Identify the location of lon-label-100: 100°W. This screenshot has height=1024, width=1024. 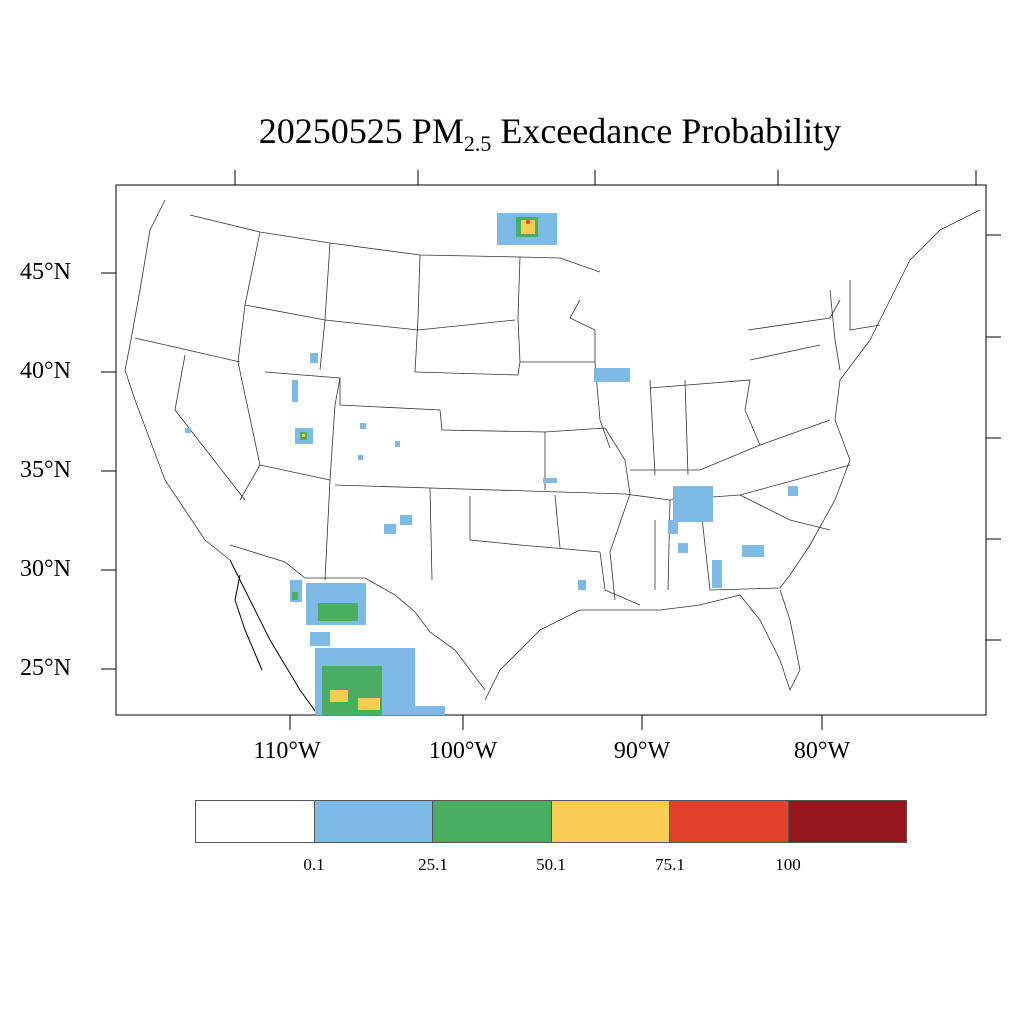
(463, 751).